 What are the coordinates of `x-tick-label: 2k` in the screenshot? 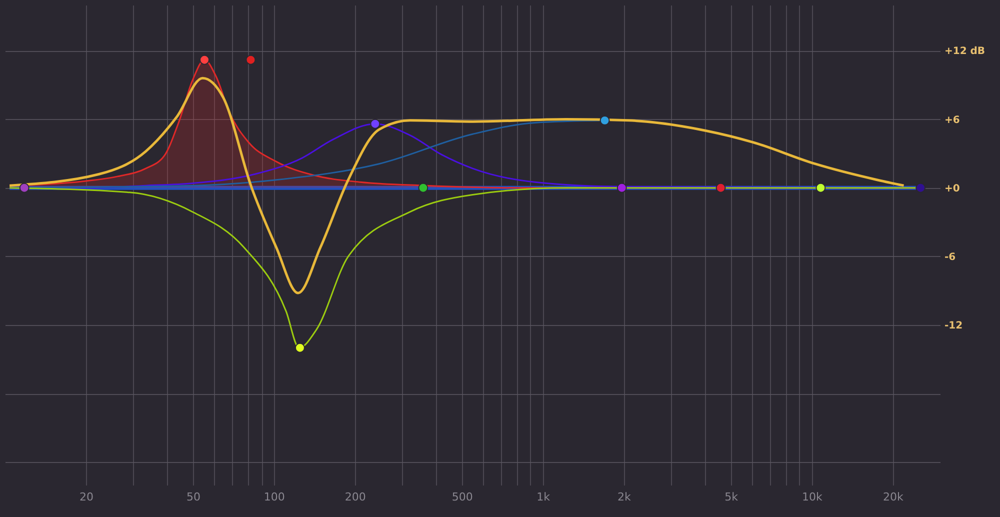 It's located at (625, 497).